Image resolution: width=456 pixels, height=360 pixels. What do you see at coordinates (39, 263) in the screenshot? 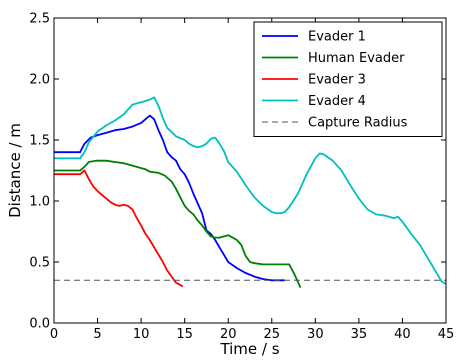
I see `y-tick-label: 0.5` at bounding box center [39, 263].